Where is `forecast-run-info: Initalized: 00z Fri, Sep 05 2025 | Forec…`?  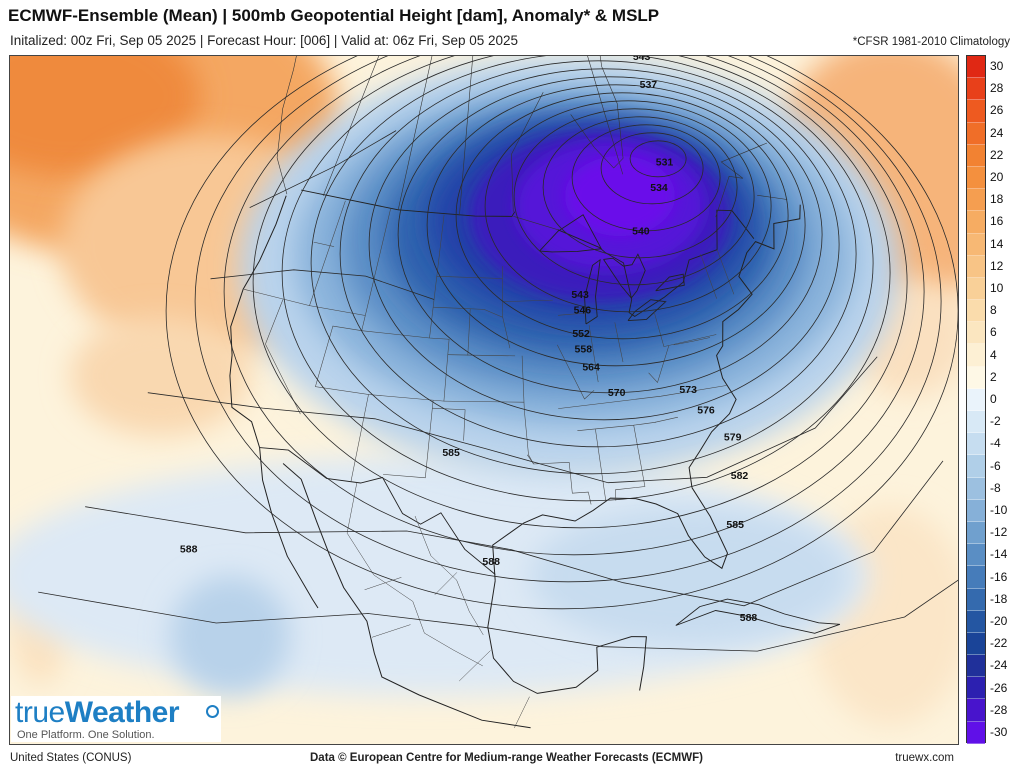 forecast-run-info: Initalized: 00z Fri, Sep 05 2025 | Forec… is located at coordinates (264, 40).